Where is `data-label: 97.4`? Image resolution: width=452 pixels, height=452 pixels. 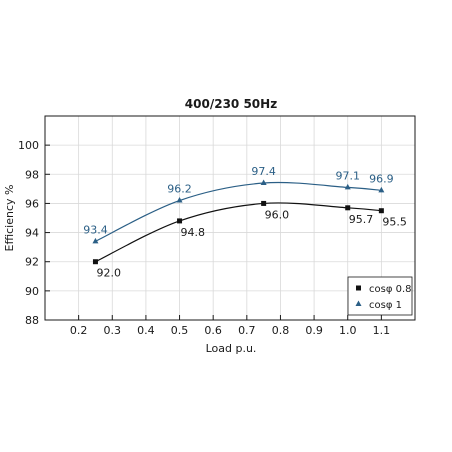
data-label: 97.4 is located at coordinates (263, 171).